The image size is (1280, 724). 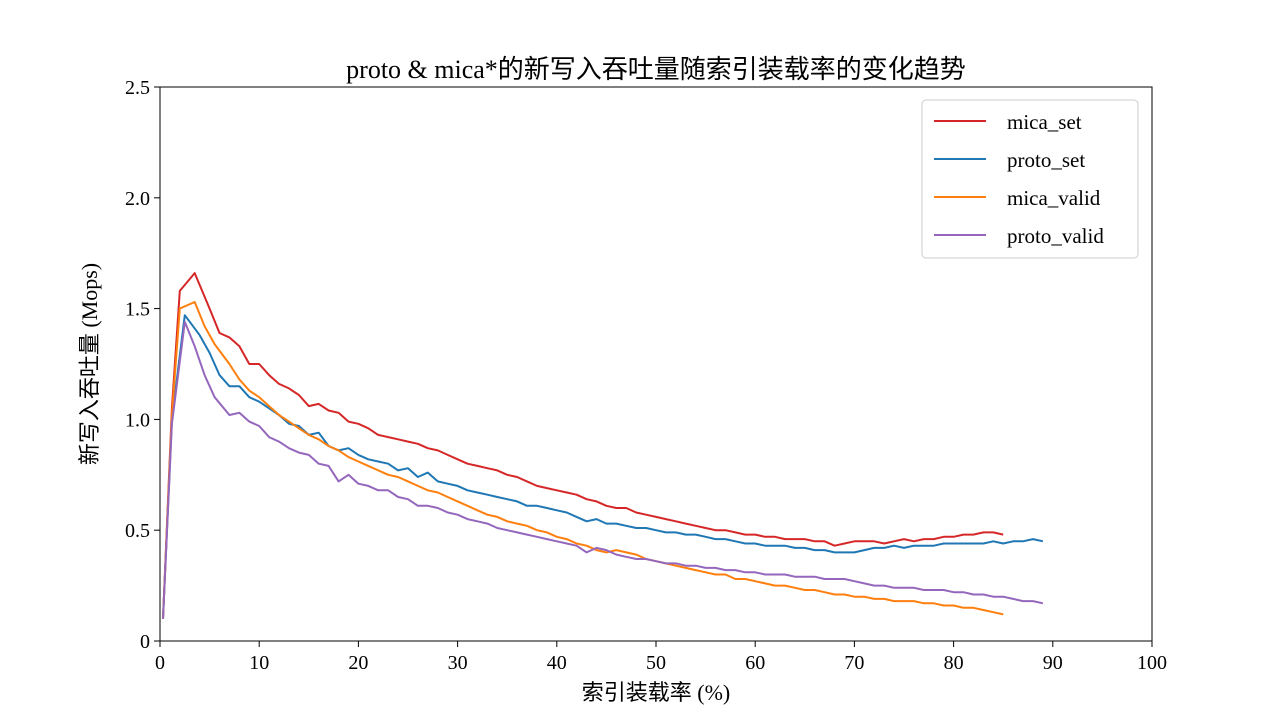 I want to click on x-tick-label: 40, so click(x=557, y=663).